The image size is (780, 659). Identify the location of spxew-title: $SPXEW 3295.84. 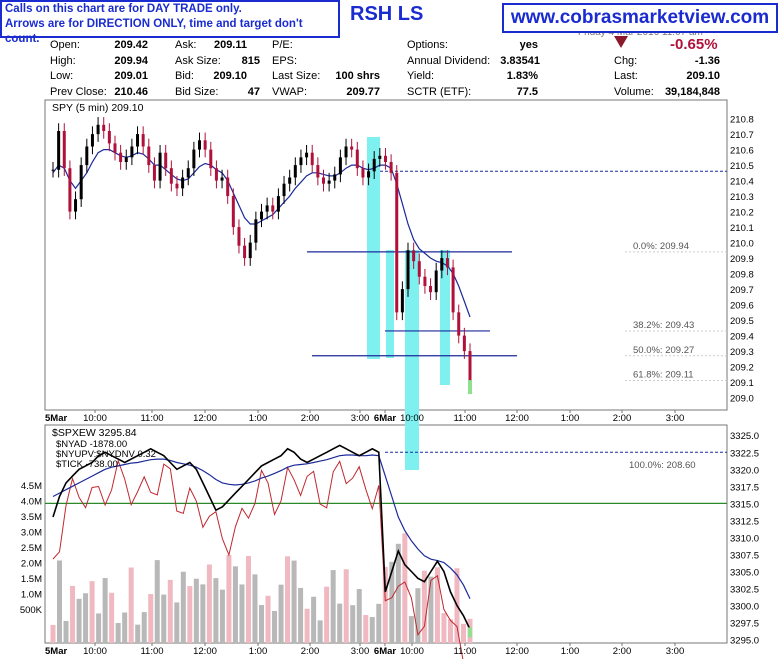
(94, 433).